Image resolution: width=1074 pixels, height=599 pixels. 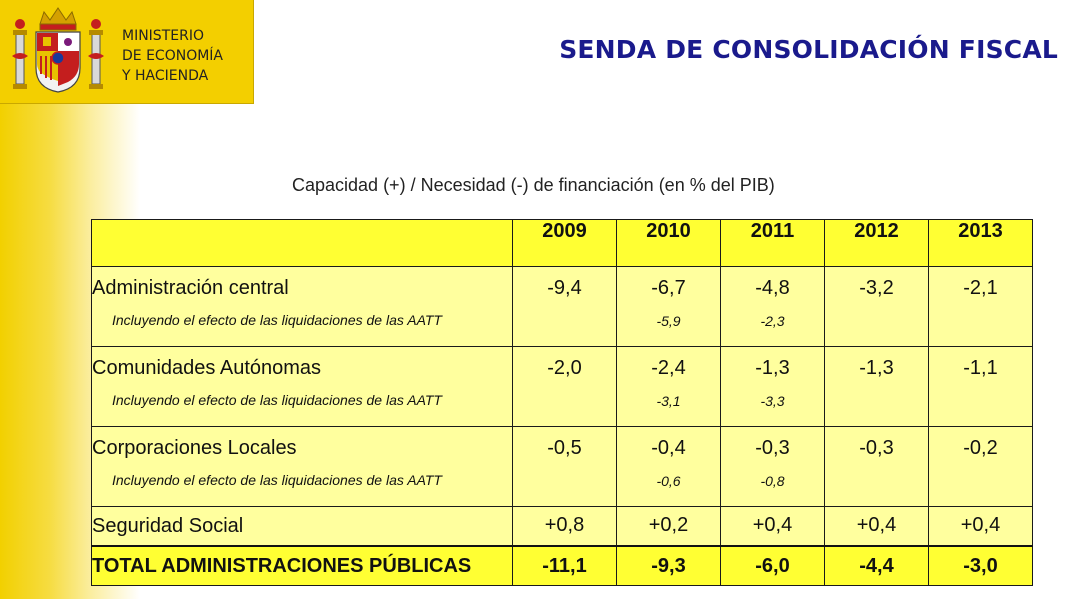 I want to click on note-value: -5,9, so click(x=668, y=321).